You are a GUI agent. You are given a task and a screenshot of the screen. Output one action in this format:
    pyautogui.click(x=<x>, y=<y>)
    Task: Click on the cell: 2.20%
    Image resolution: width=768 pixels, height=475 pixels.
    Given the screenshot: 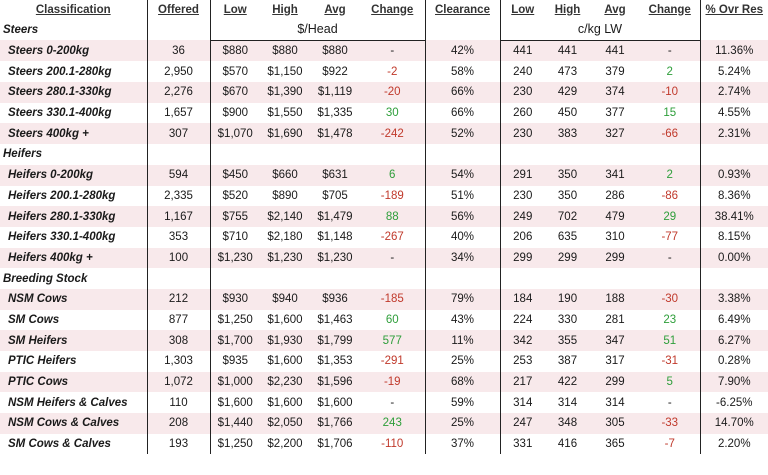 What is the action you would take?
    pyautogui.click(x=734, y=444)
    